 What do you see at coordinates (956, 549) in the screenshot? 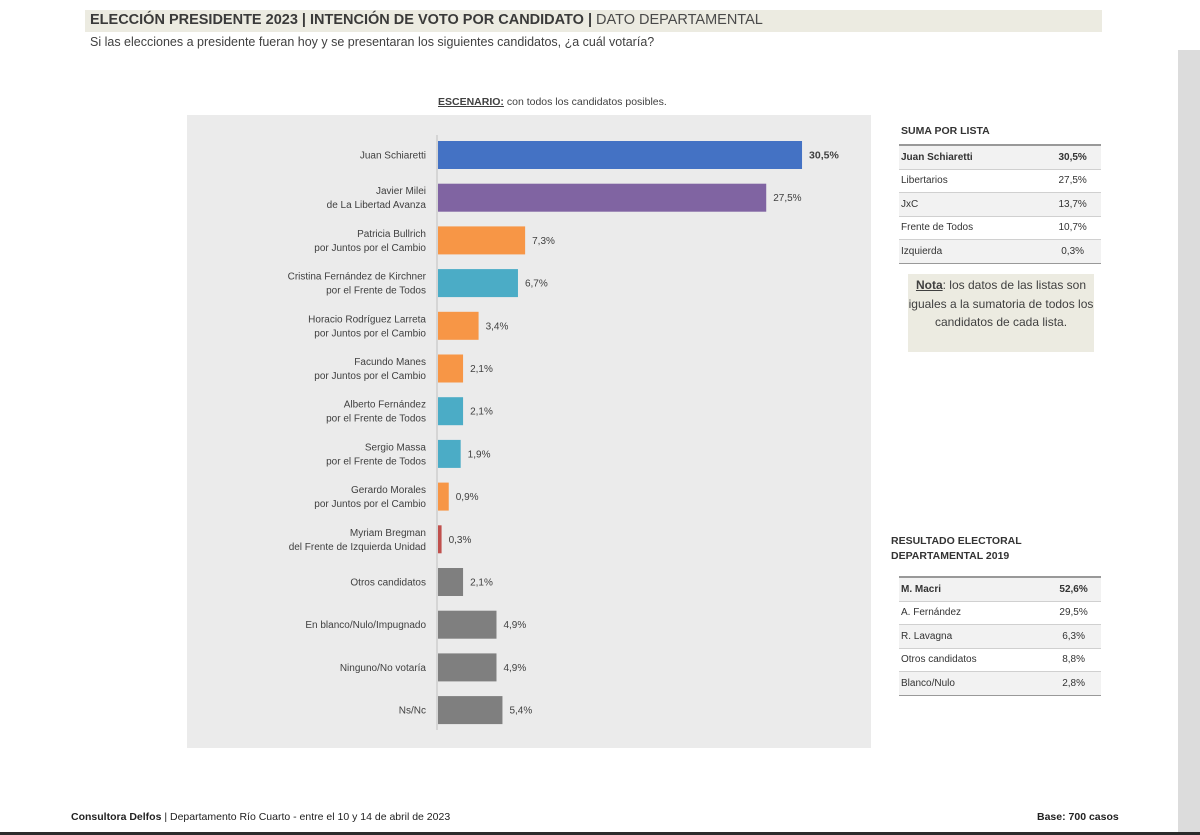
I see `resultado-title: RESULTADO ELECTORAL DEPARTAMENTAL 2019` at bounding box center [956, 549].